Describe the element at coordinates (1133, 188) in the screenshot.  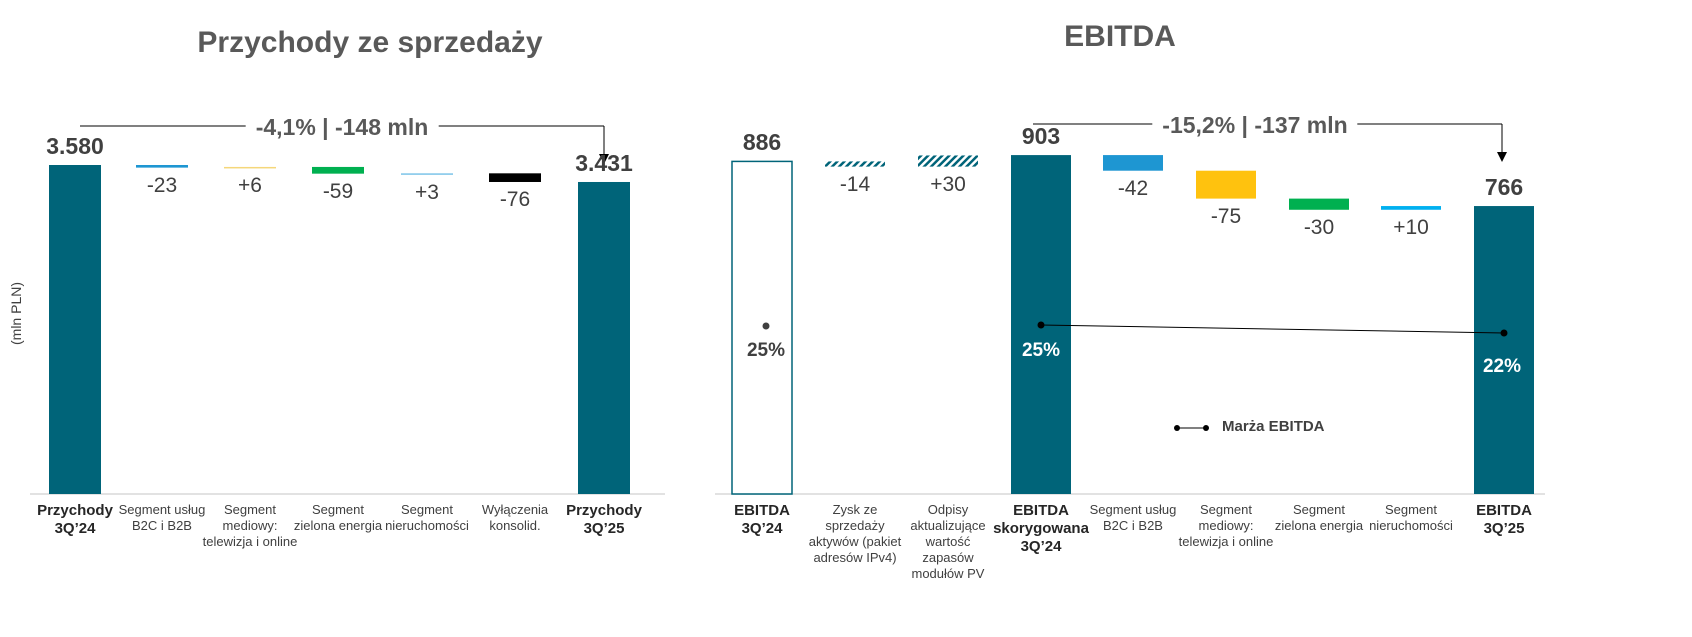
I see `bar-delta-label: -42` at that location.